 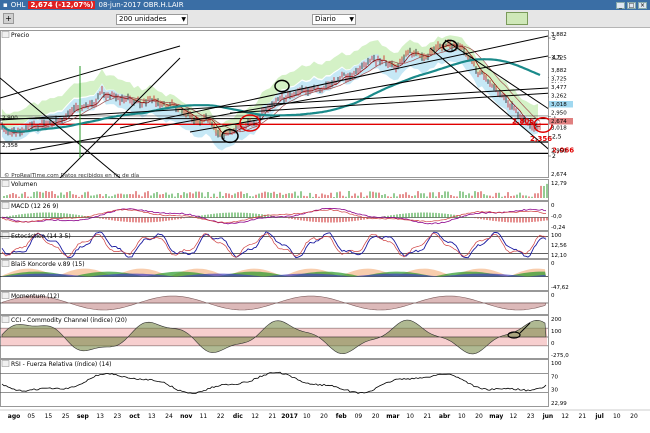 What do you see at coordinates (517, 18) in the screenshot?
I see `chart-tools-icon` at bounding box center [517, 18].